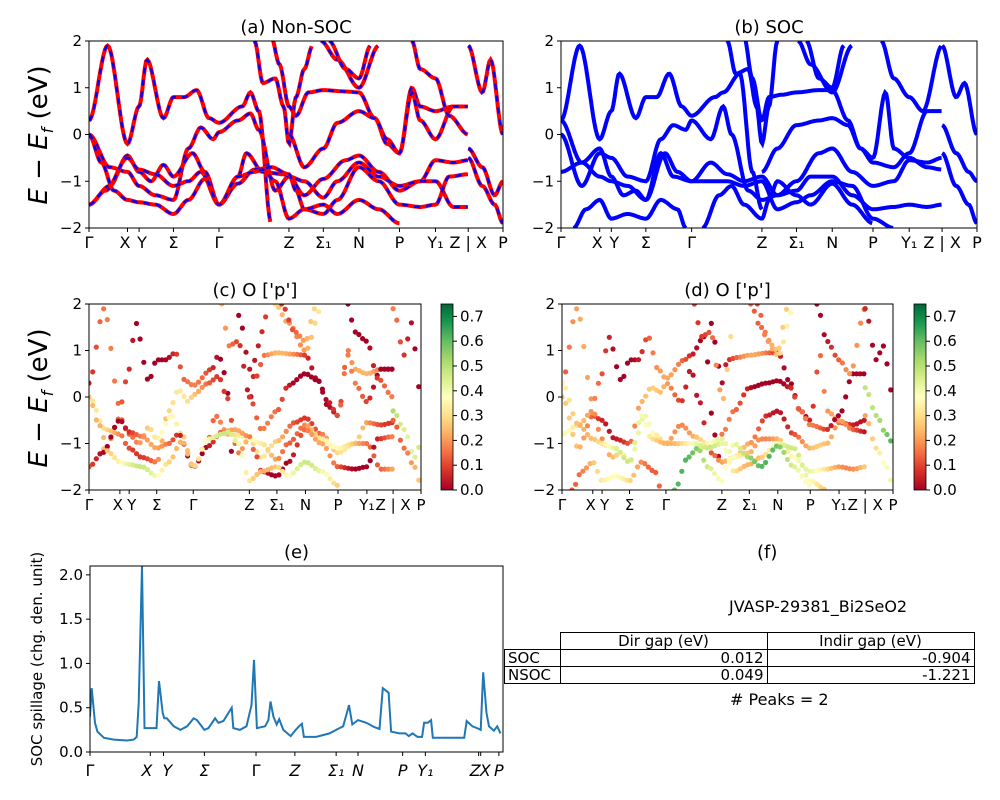 This screenshot has height=800, width=1000. Describe the element at coordinates (71, 708) in the screenshot. I see `y-tick-label: 0.5` at that location.